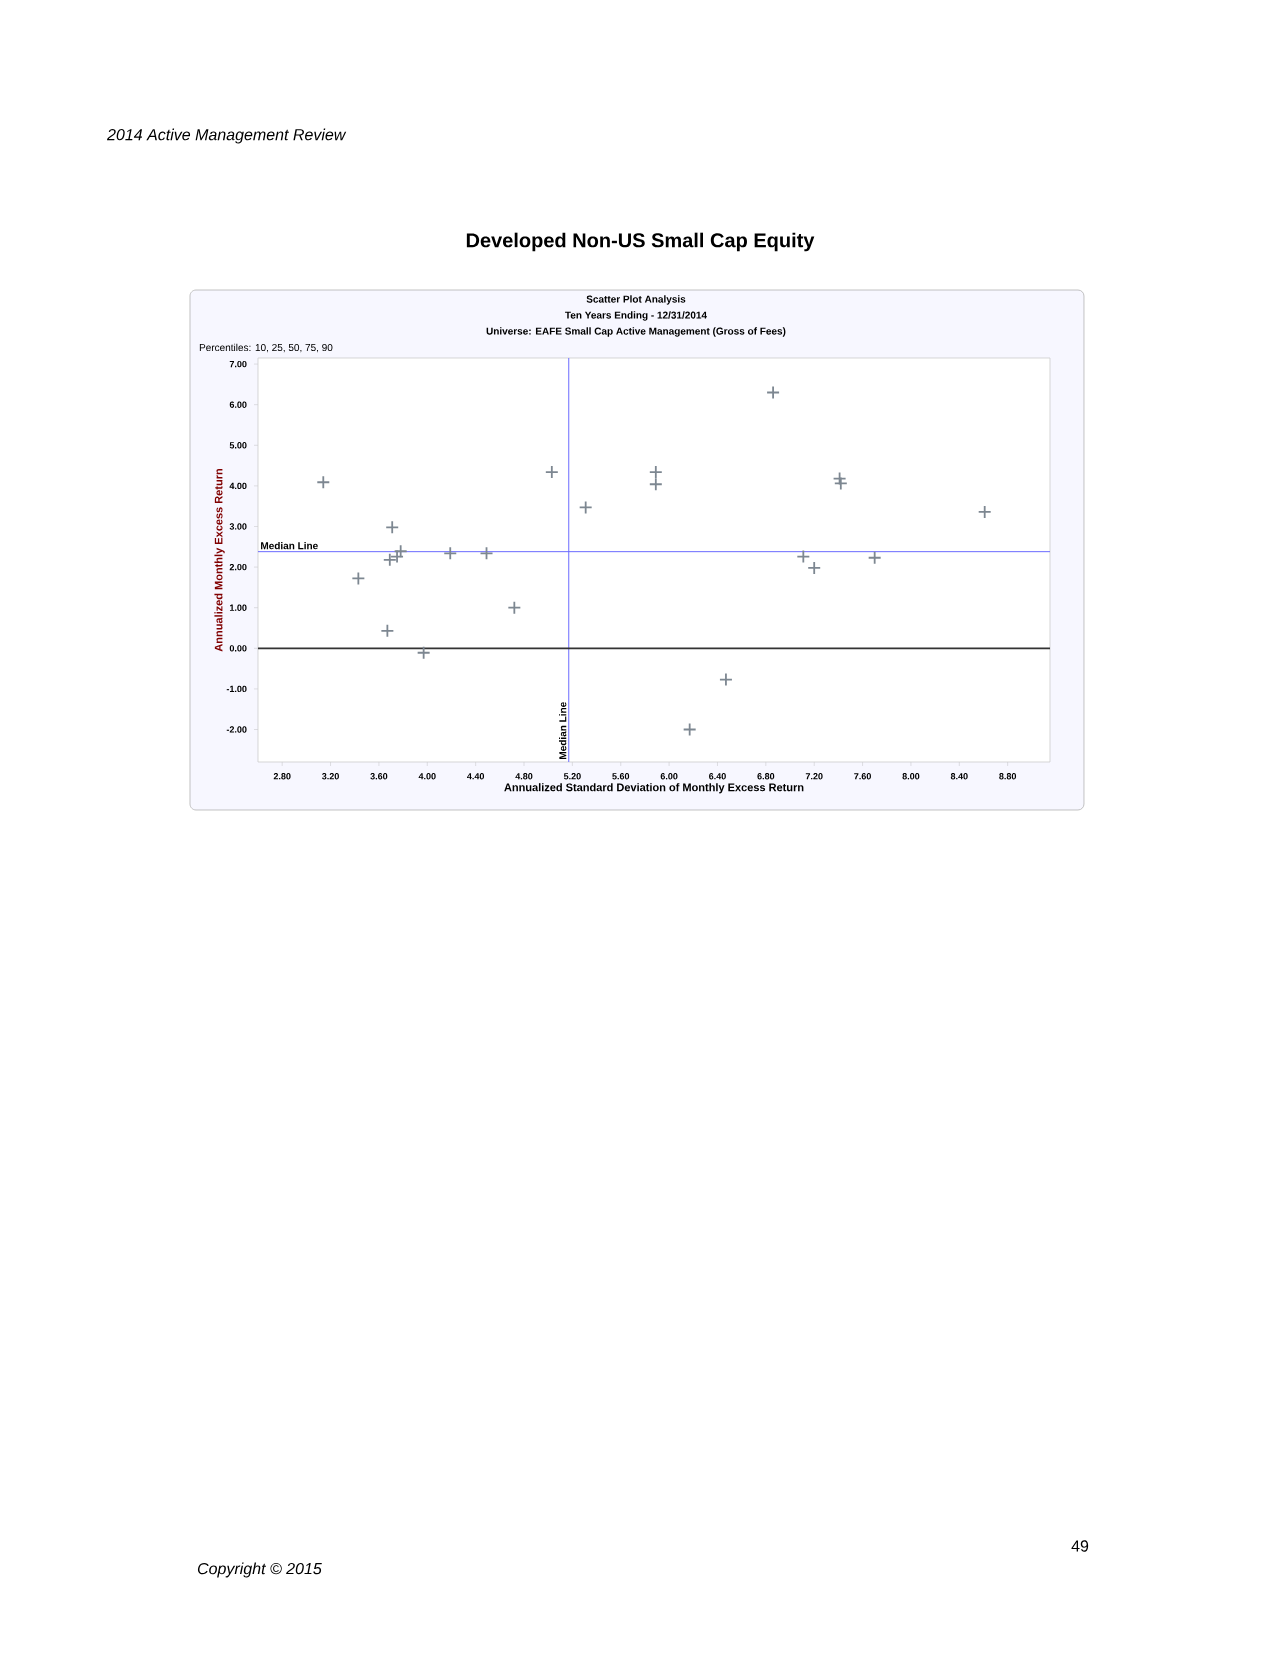 This screenshot has height=1656, width=1280. Describe the element at coordinates (259, 1570) in the screenshot. I see `text: Copyright © 2015` at that location.